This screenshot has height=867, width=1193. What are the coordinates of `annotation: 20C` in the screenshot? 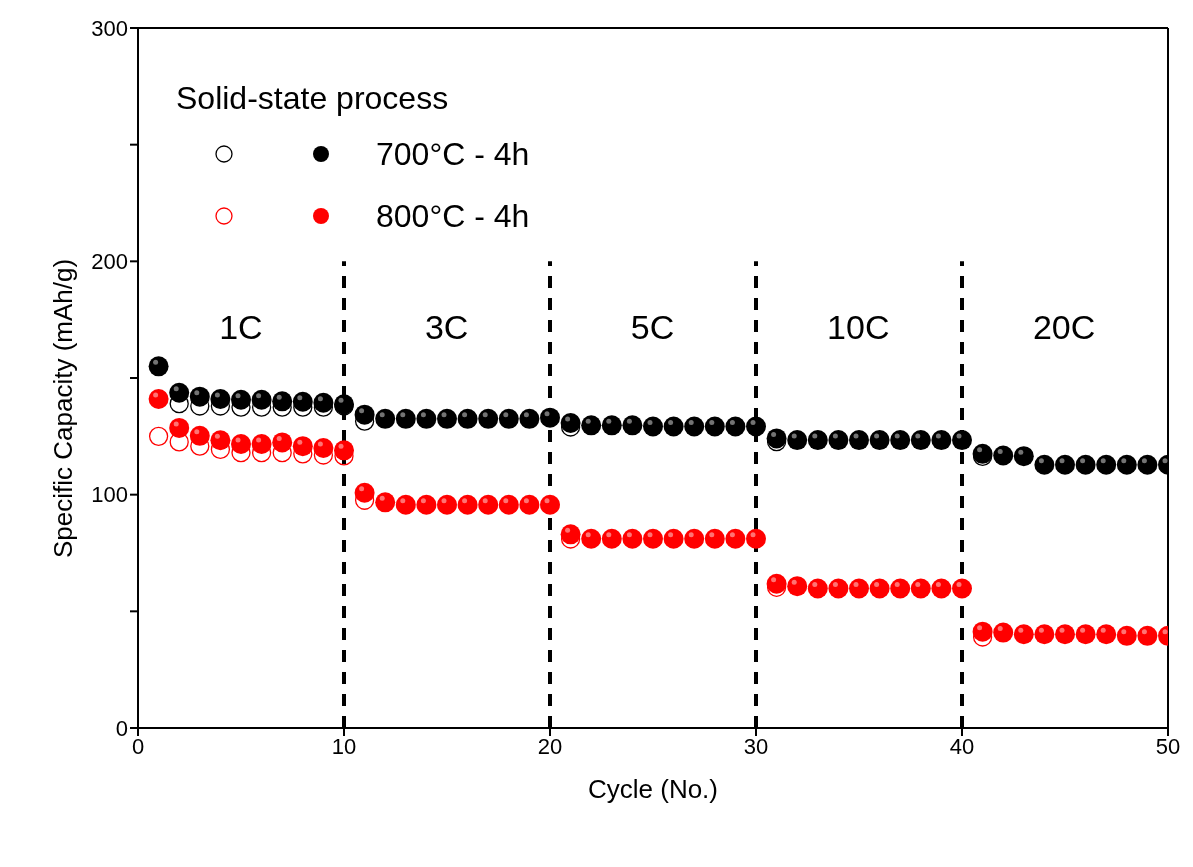 It's located at (1064, 327).